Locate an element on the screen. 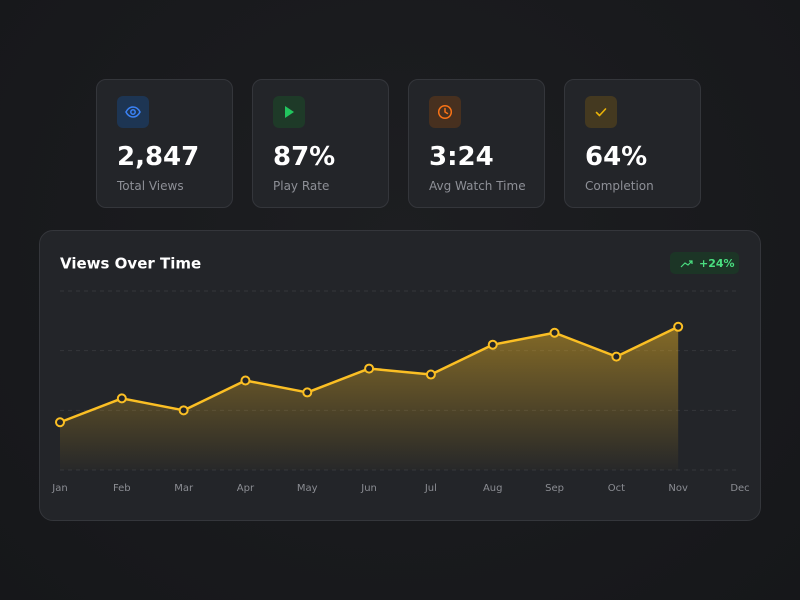 This screenshot has width=800, height=600. x-tick-label: Jul is located at coordinates (430, 488).